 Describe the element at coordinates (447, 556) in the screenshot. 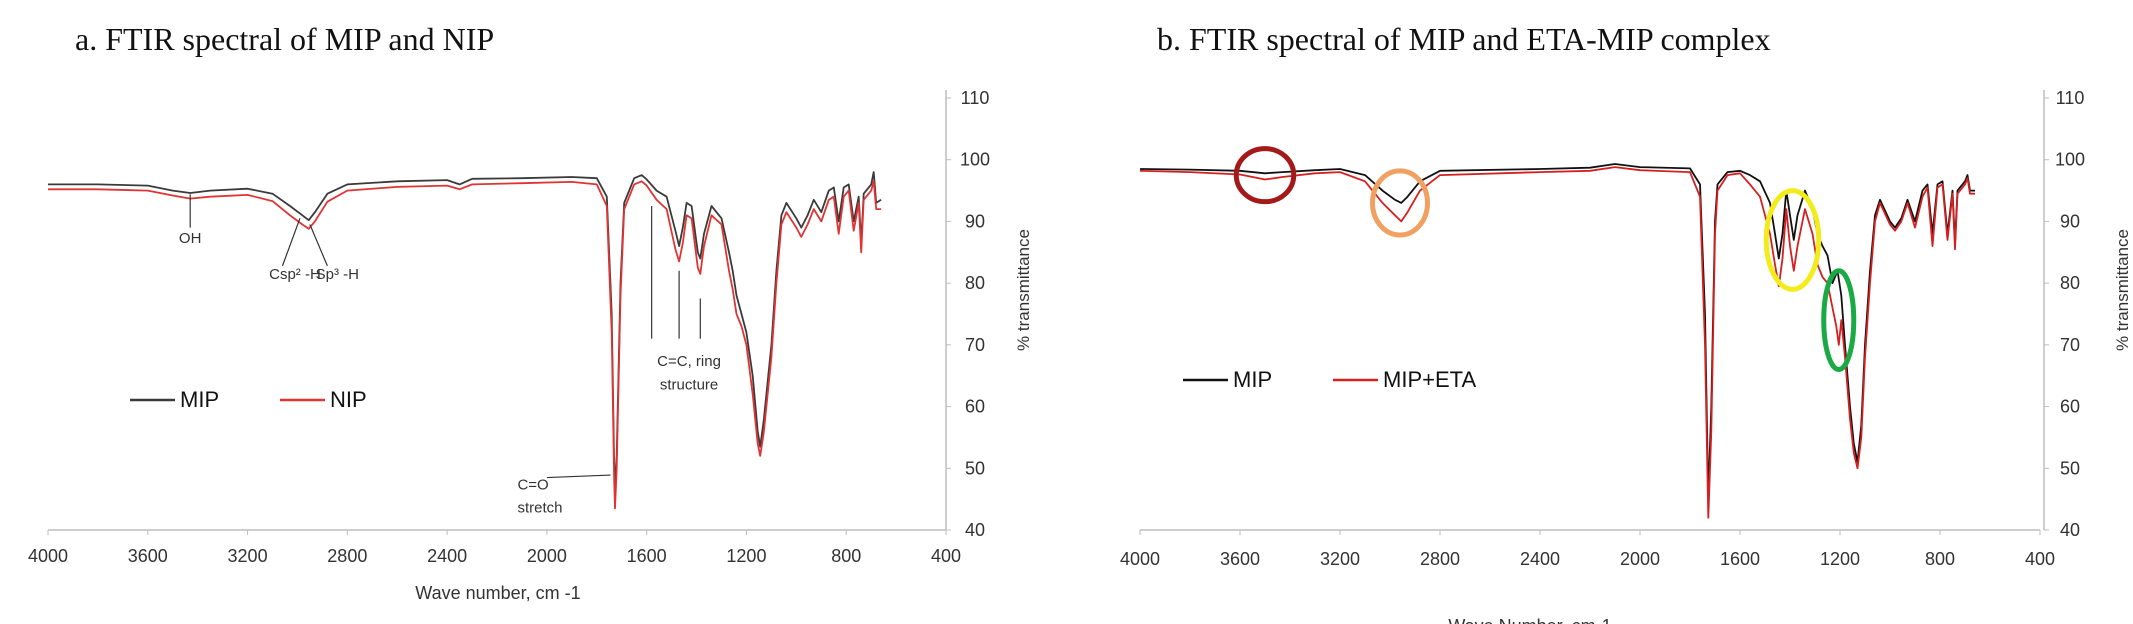

I see `chart-a-x-tick-label: 2400` at that location.